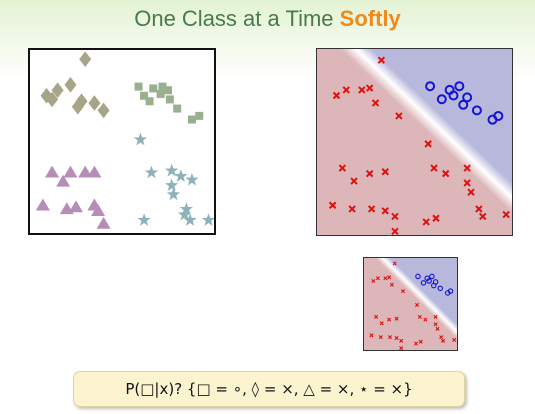  I want to click on probability-region, so click(410, 304).